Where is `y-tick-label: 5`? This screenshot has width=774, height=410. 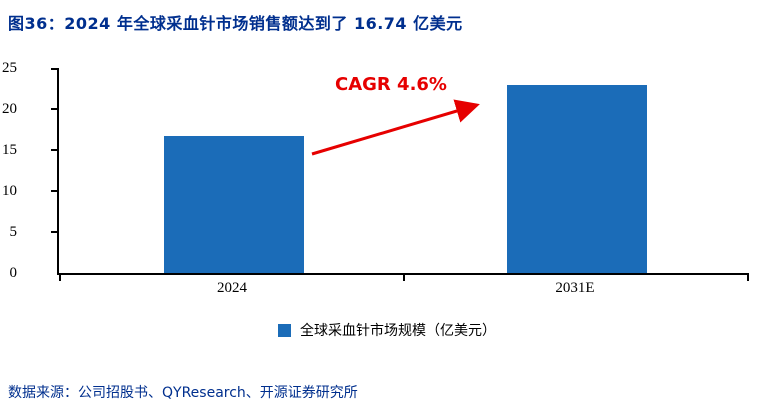 y-tick-label: 5 is located at coordinates (13, 232).